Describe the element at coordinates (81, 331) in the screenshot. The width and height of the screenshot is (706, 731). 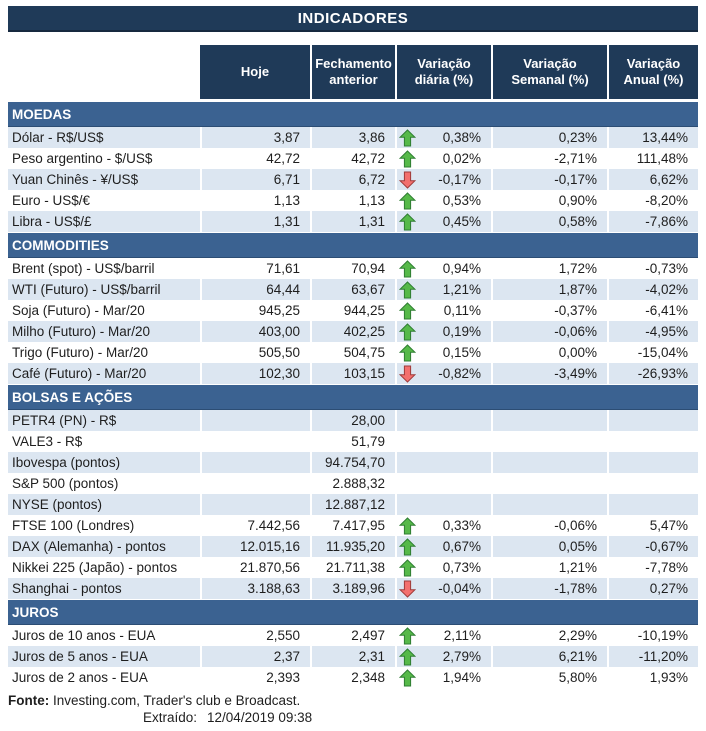
I see `row-label: Milho (Futuro) - Mar/20` at that location.